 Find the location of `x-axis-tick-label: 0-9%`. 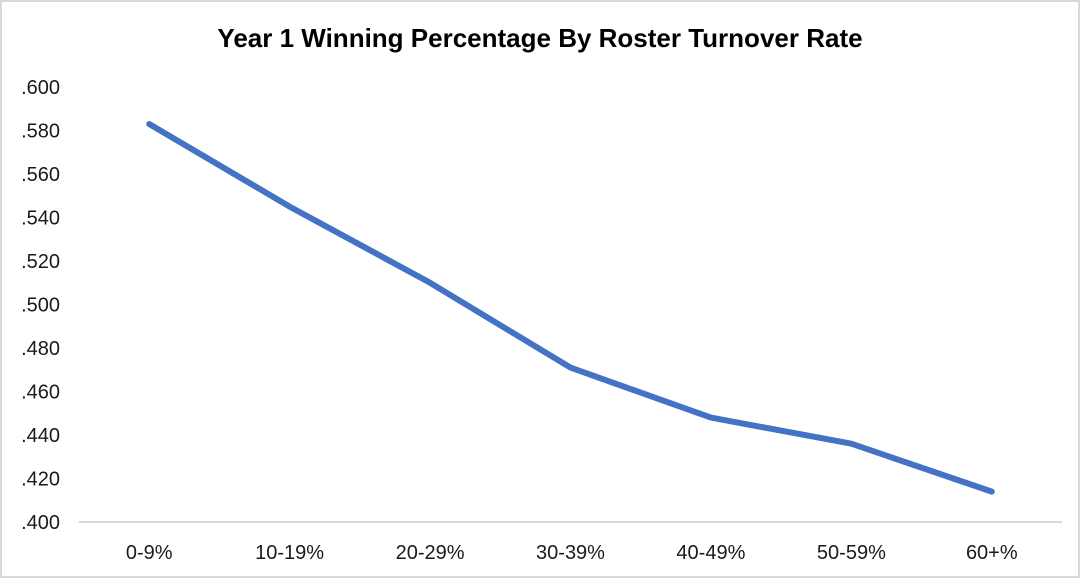

x-axis-tick-label: 0-9% is located at coordinates (149, 553).